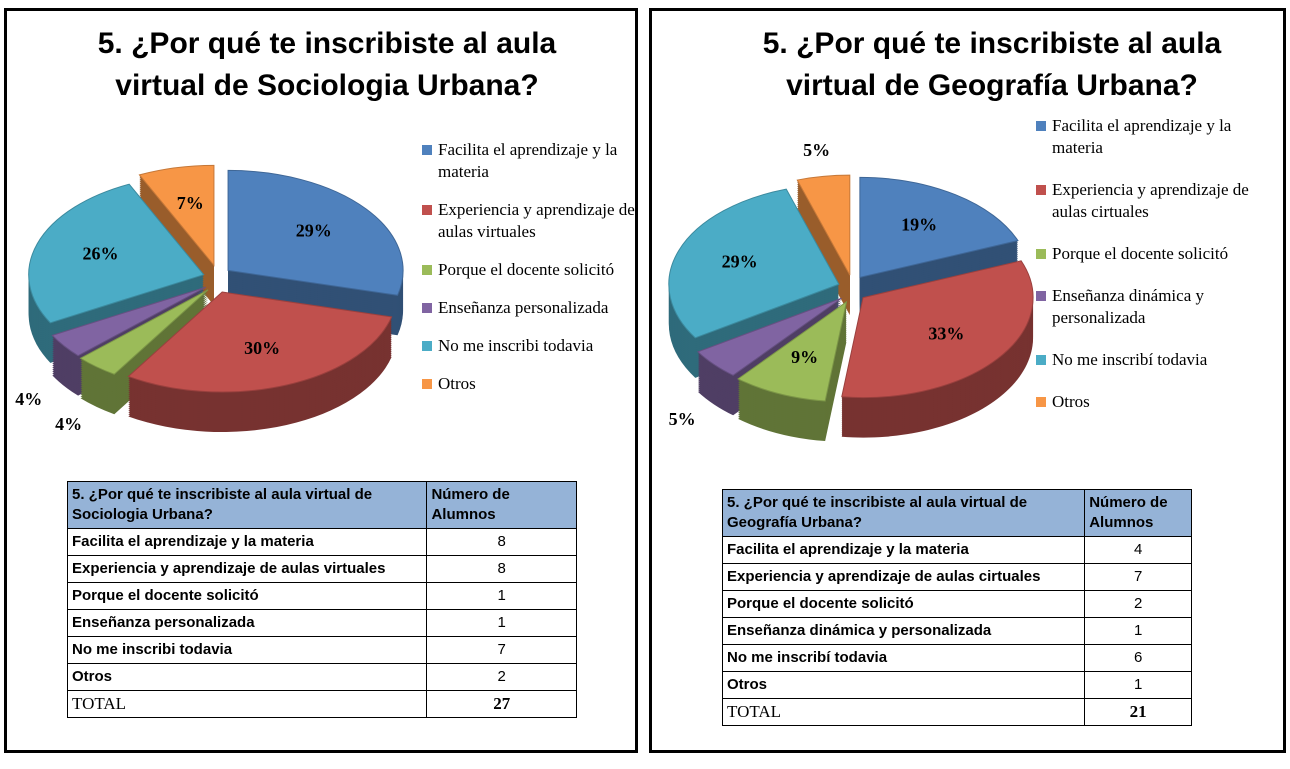 The image size is (1290, 769). Describe the element at coordinates (1130, 359) in the screenshot. I see `legend-label: No me inscribí todavia` at that location.